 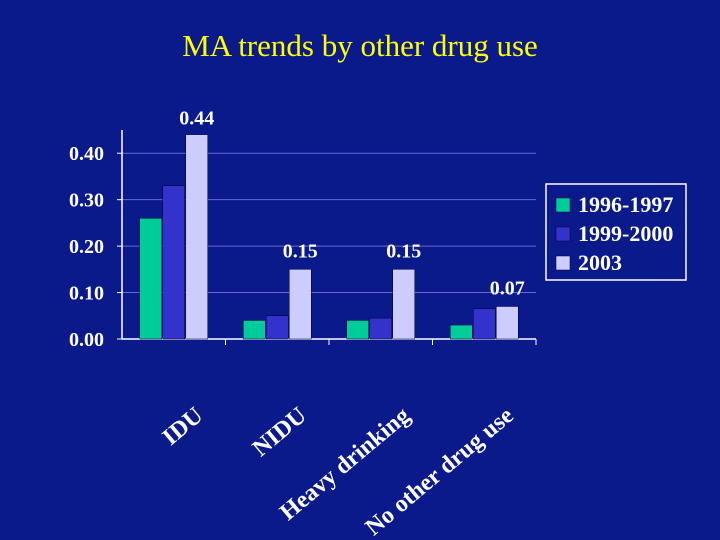 What do you see at coordinates (280, 432) in the screenshot?
I see `category-label: NIDU` at bounding box center [280, 432].